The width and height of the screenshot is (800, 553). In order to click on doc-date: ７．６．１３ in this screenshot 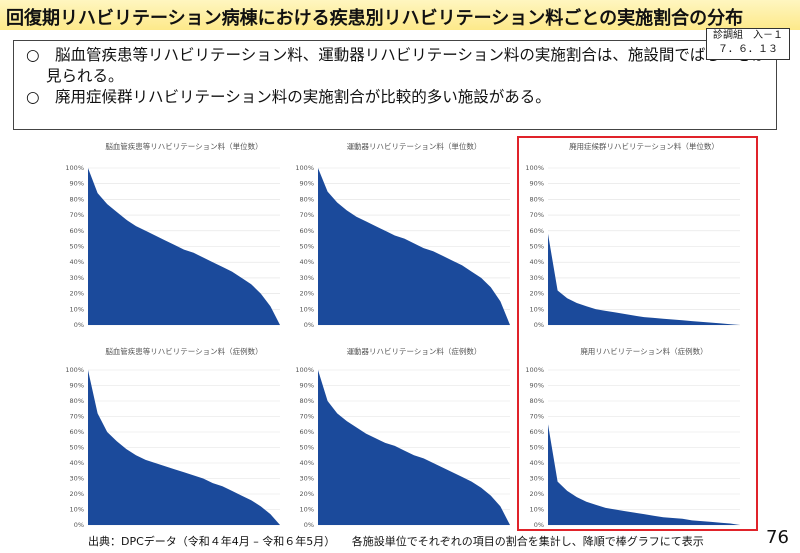, I will do `click(748, 49)`.